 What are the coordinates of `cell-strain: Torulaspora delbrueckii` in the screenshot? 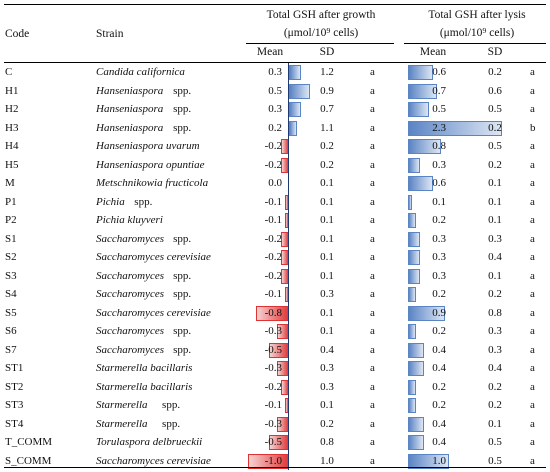 It's located at (149, 442).